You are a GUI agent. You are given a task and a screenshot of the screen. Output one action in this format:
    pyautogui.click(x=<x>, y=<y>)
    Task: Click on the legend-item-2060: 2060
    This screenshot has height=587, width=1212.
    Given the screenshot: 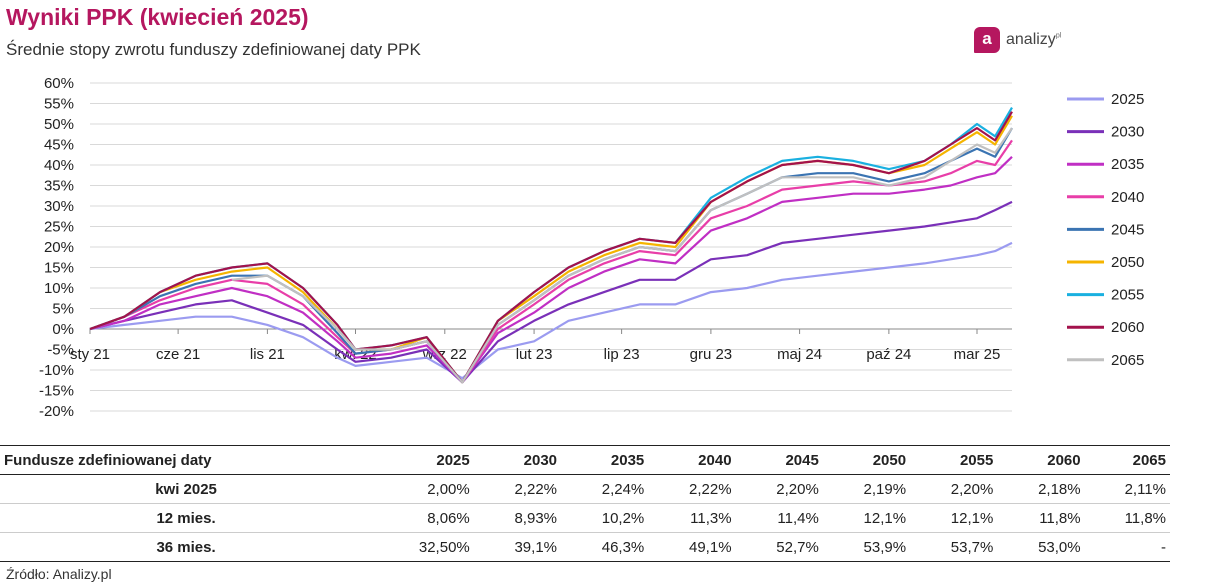 What is the action you would take?
    pyautogui.click(x=1105, y=327)
    